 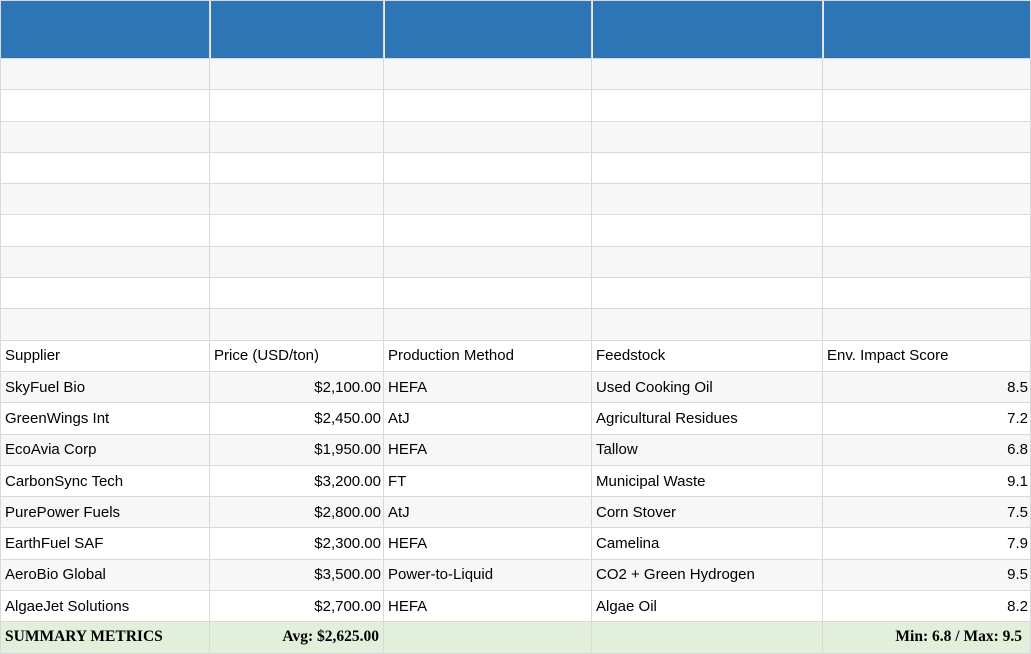 What do you see at coordinates (296, 449) in the screenshot?
I see `cell-price: $1,950.00` at bounding box center [296, 449].